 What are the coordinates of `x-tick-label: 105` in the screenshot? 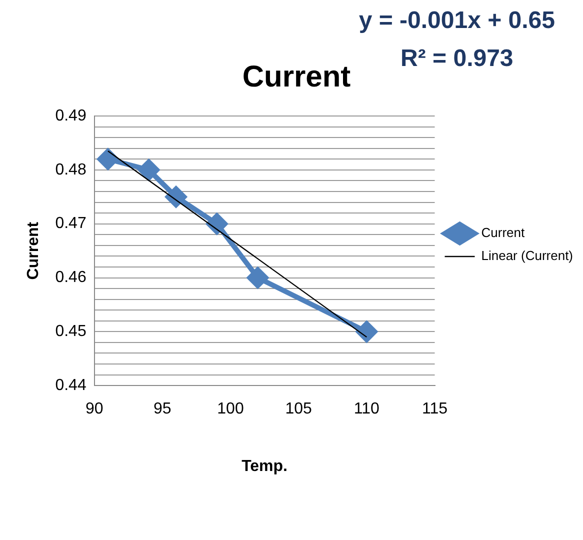 It's located at (298, 409).